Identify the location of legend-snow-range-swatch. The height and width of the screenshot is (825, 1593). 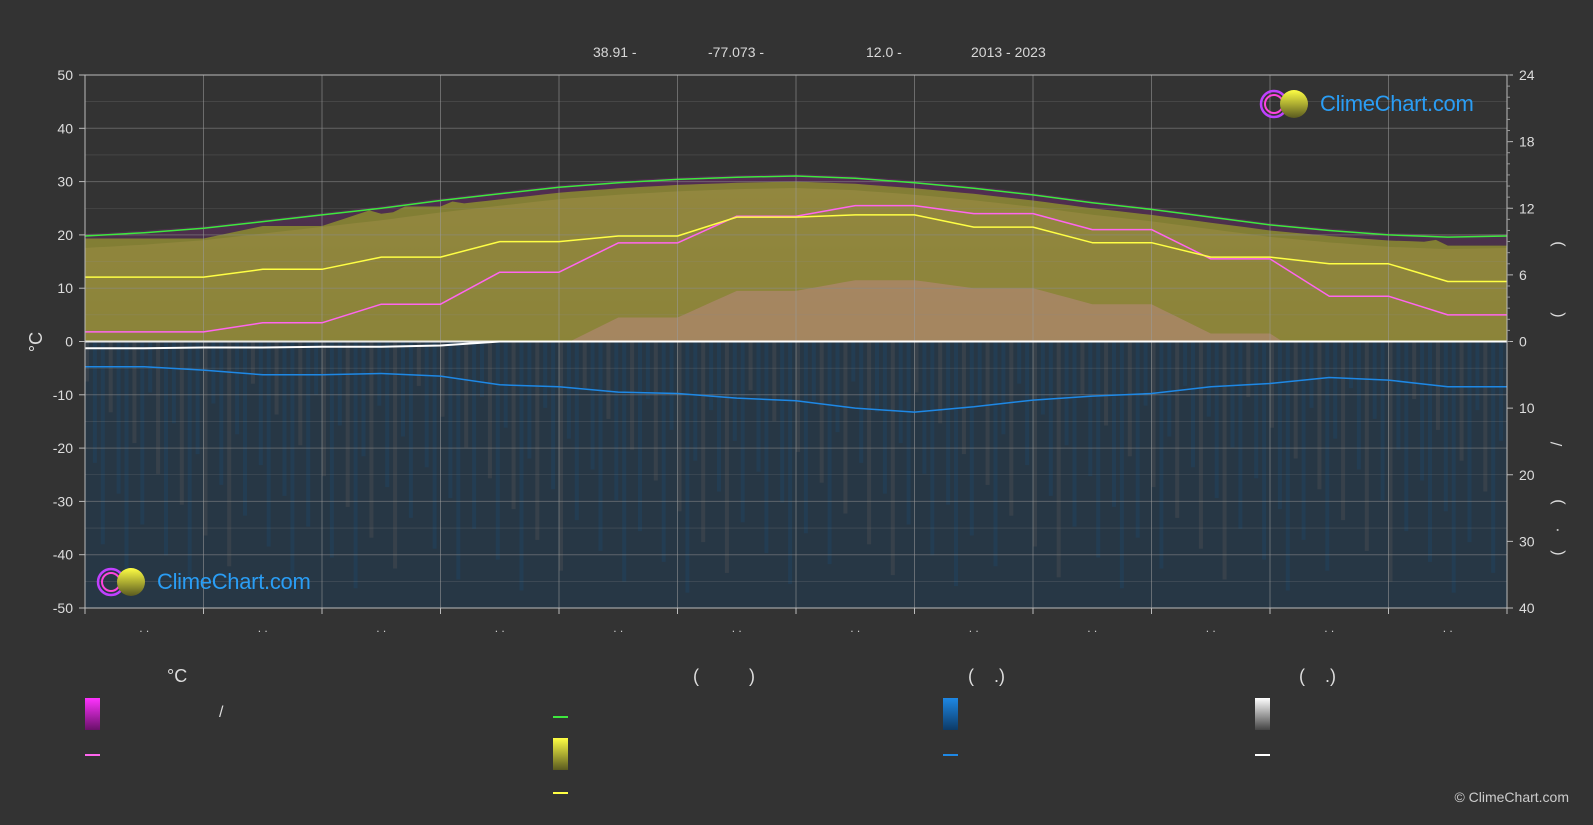
(1262, 714).